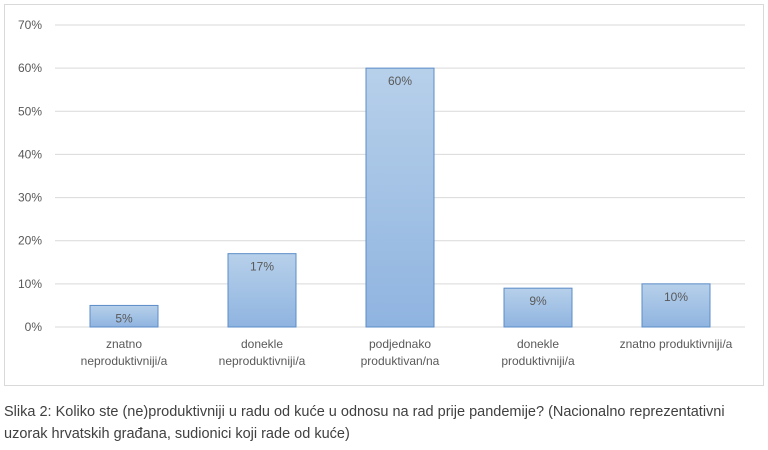  What do you see at coordinates (30, 111) in the screenshot?
I see `y-tick-label: 50%` at bounding box center [30, 111].